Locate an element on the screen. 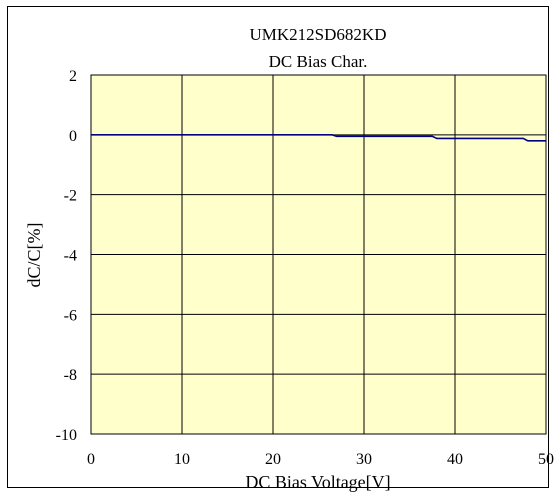  x-tick-label: 0 is located at coordinates (91, 459).